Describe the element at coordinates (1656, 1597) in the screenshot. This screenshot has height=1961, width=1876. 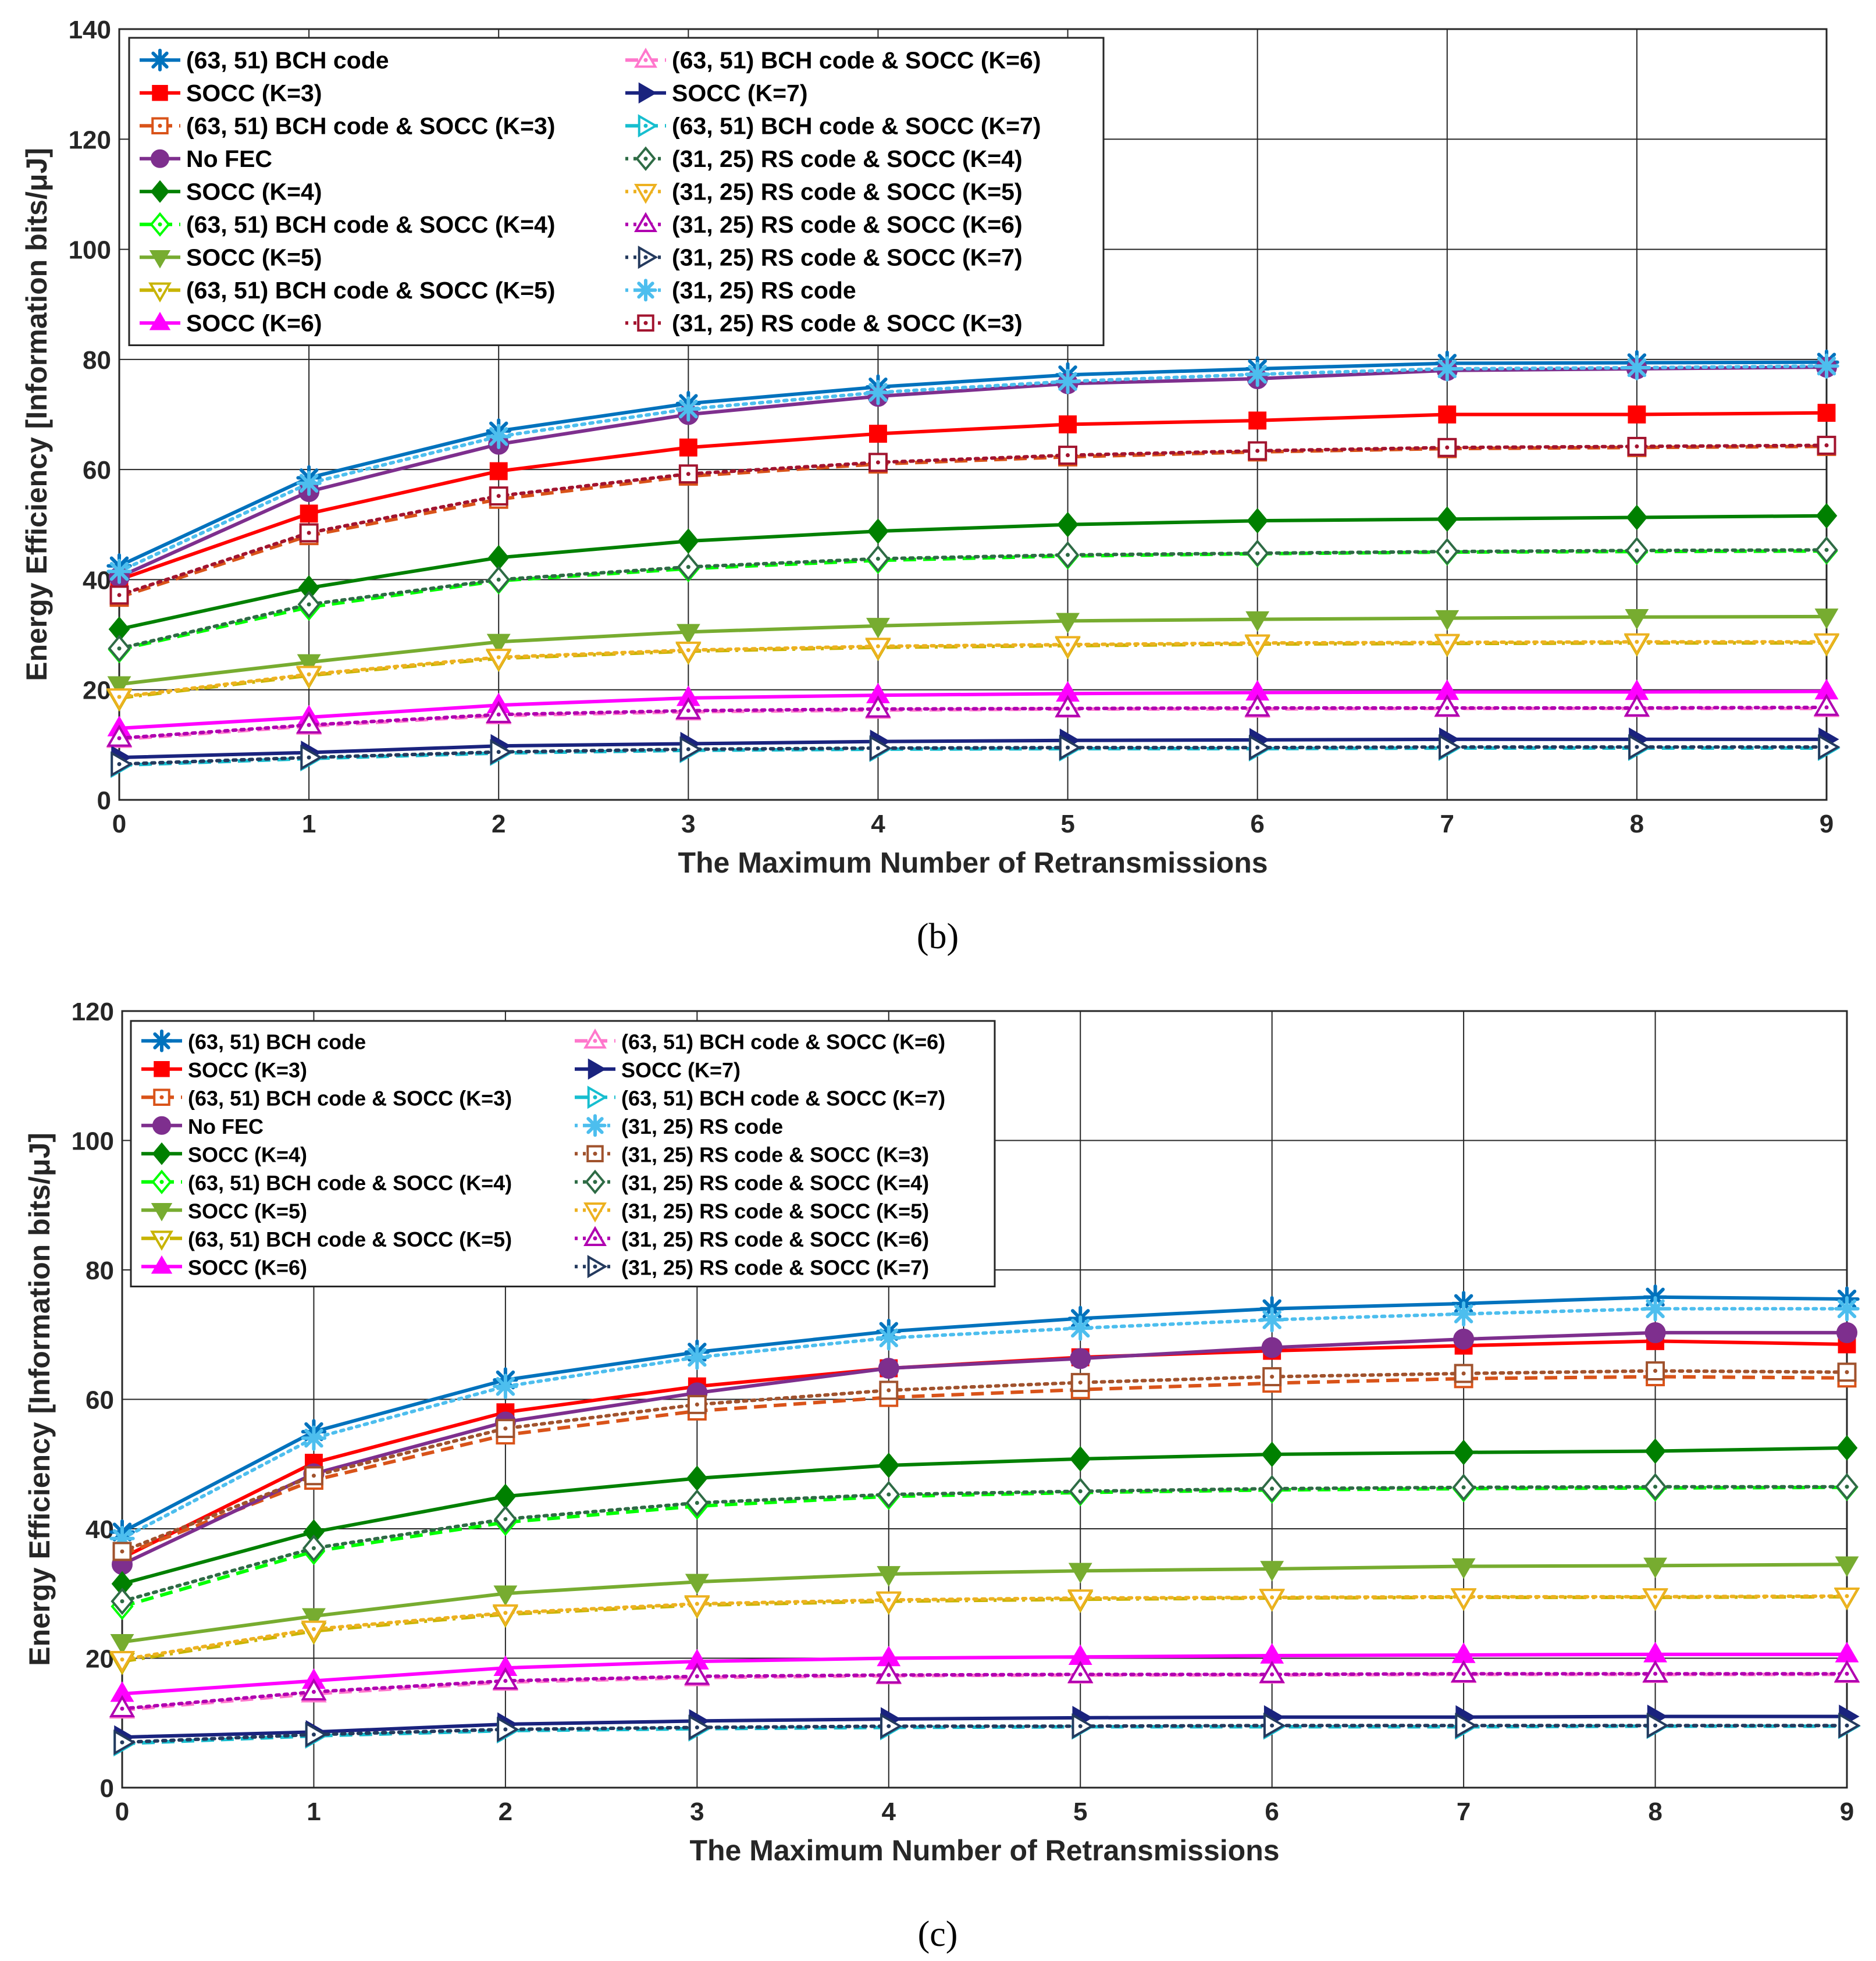
I see `data-point-15-8-dot` at that location.